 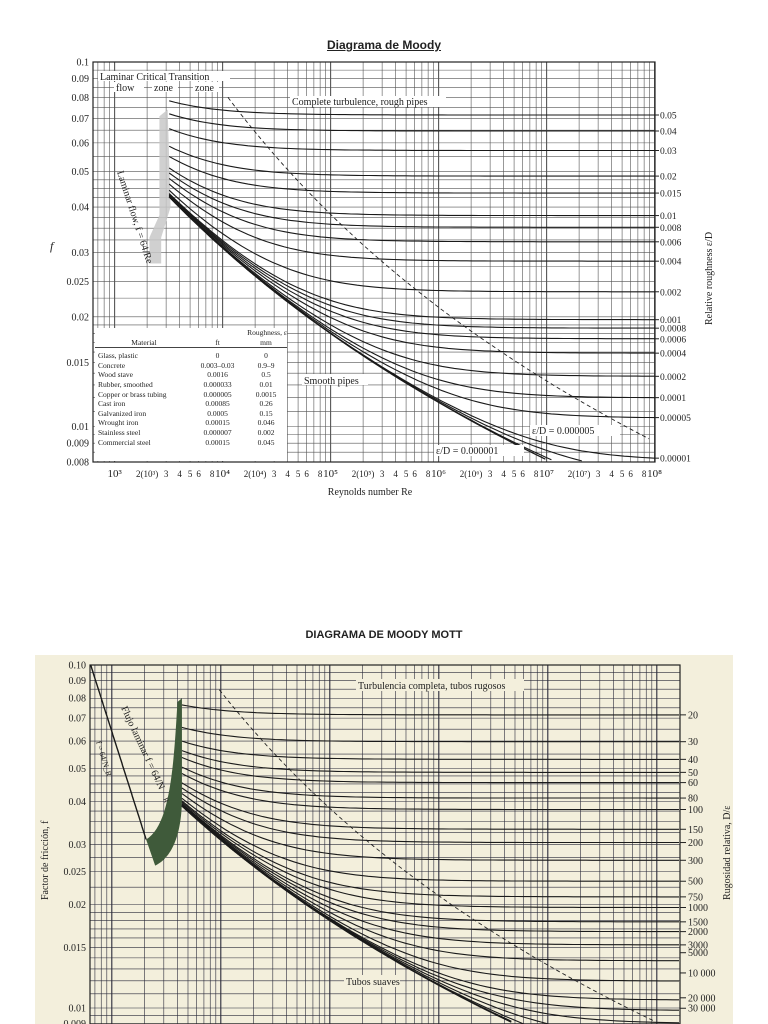 What do you see at coordinates (698, 922) in the screenshot?
I see `roughness-label: 1500` at bounding box center [698, 922].